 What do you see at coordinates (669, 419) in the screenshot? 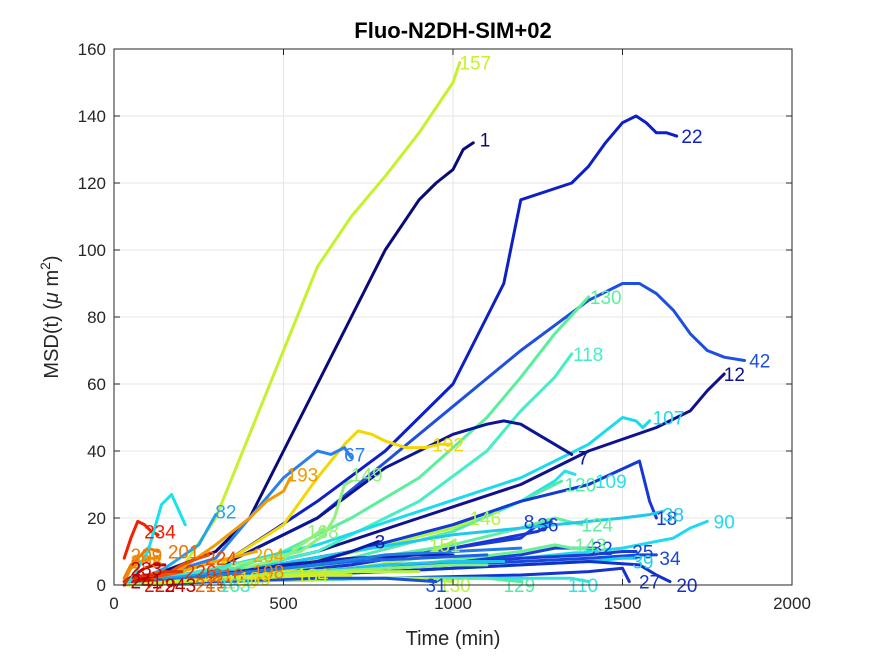
I see `series-label: 107` at bounding box center [669, 419].